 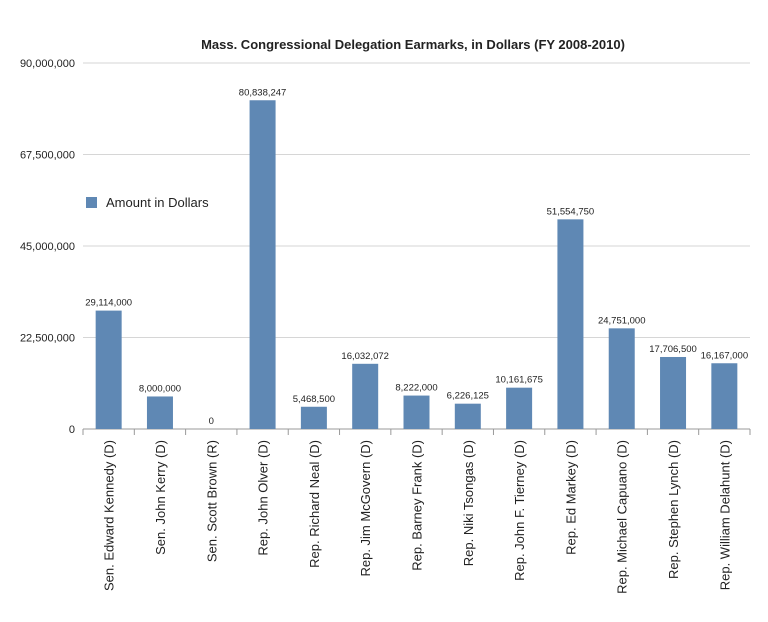 I want to click on y-tick-label: 90,000,000, so click(x=47, y=64).